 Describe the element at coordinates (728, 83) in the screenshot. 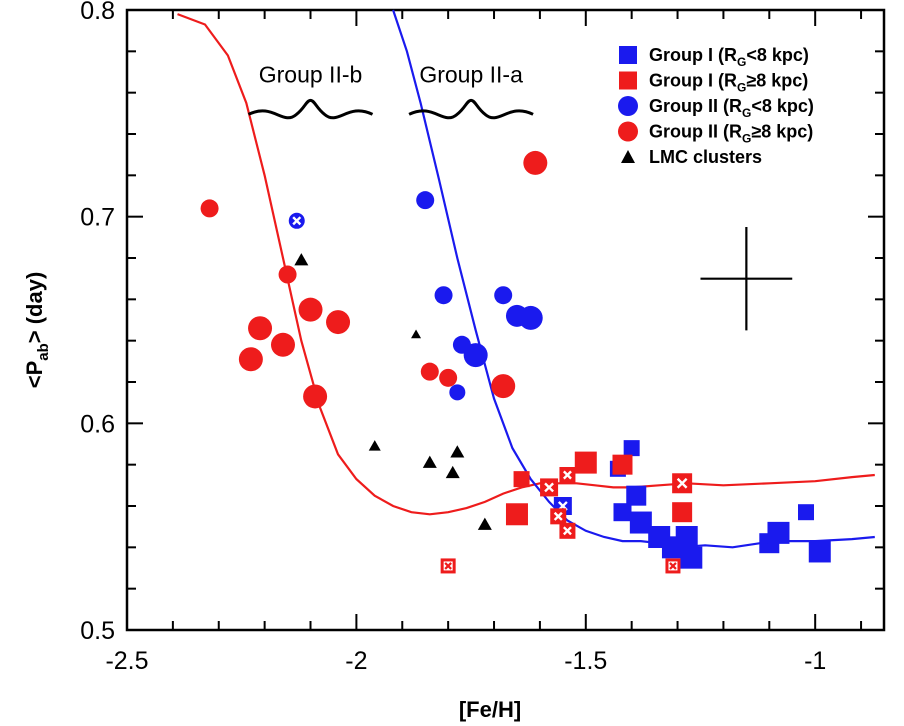

I see `legend-label: Group I (RG≥8 kpc)` at that location.